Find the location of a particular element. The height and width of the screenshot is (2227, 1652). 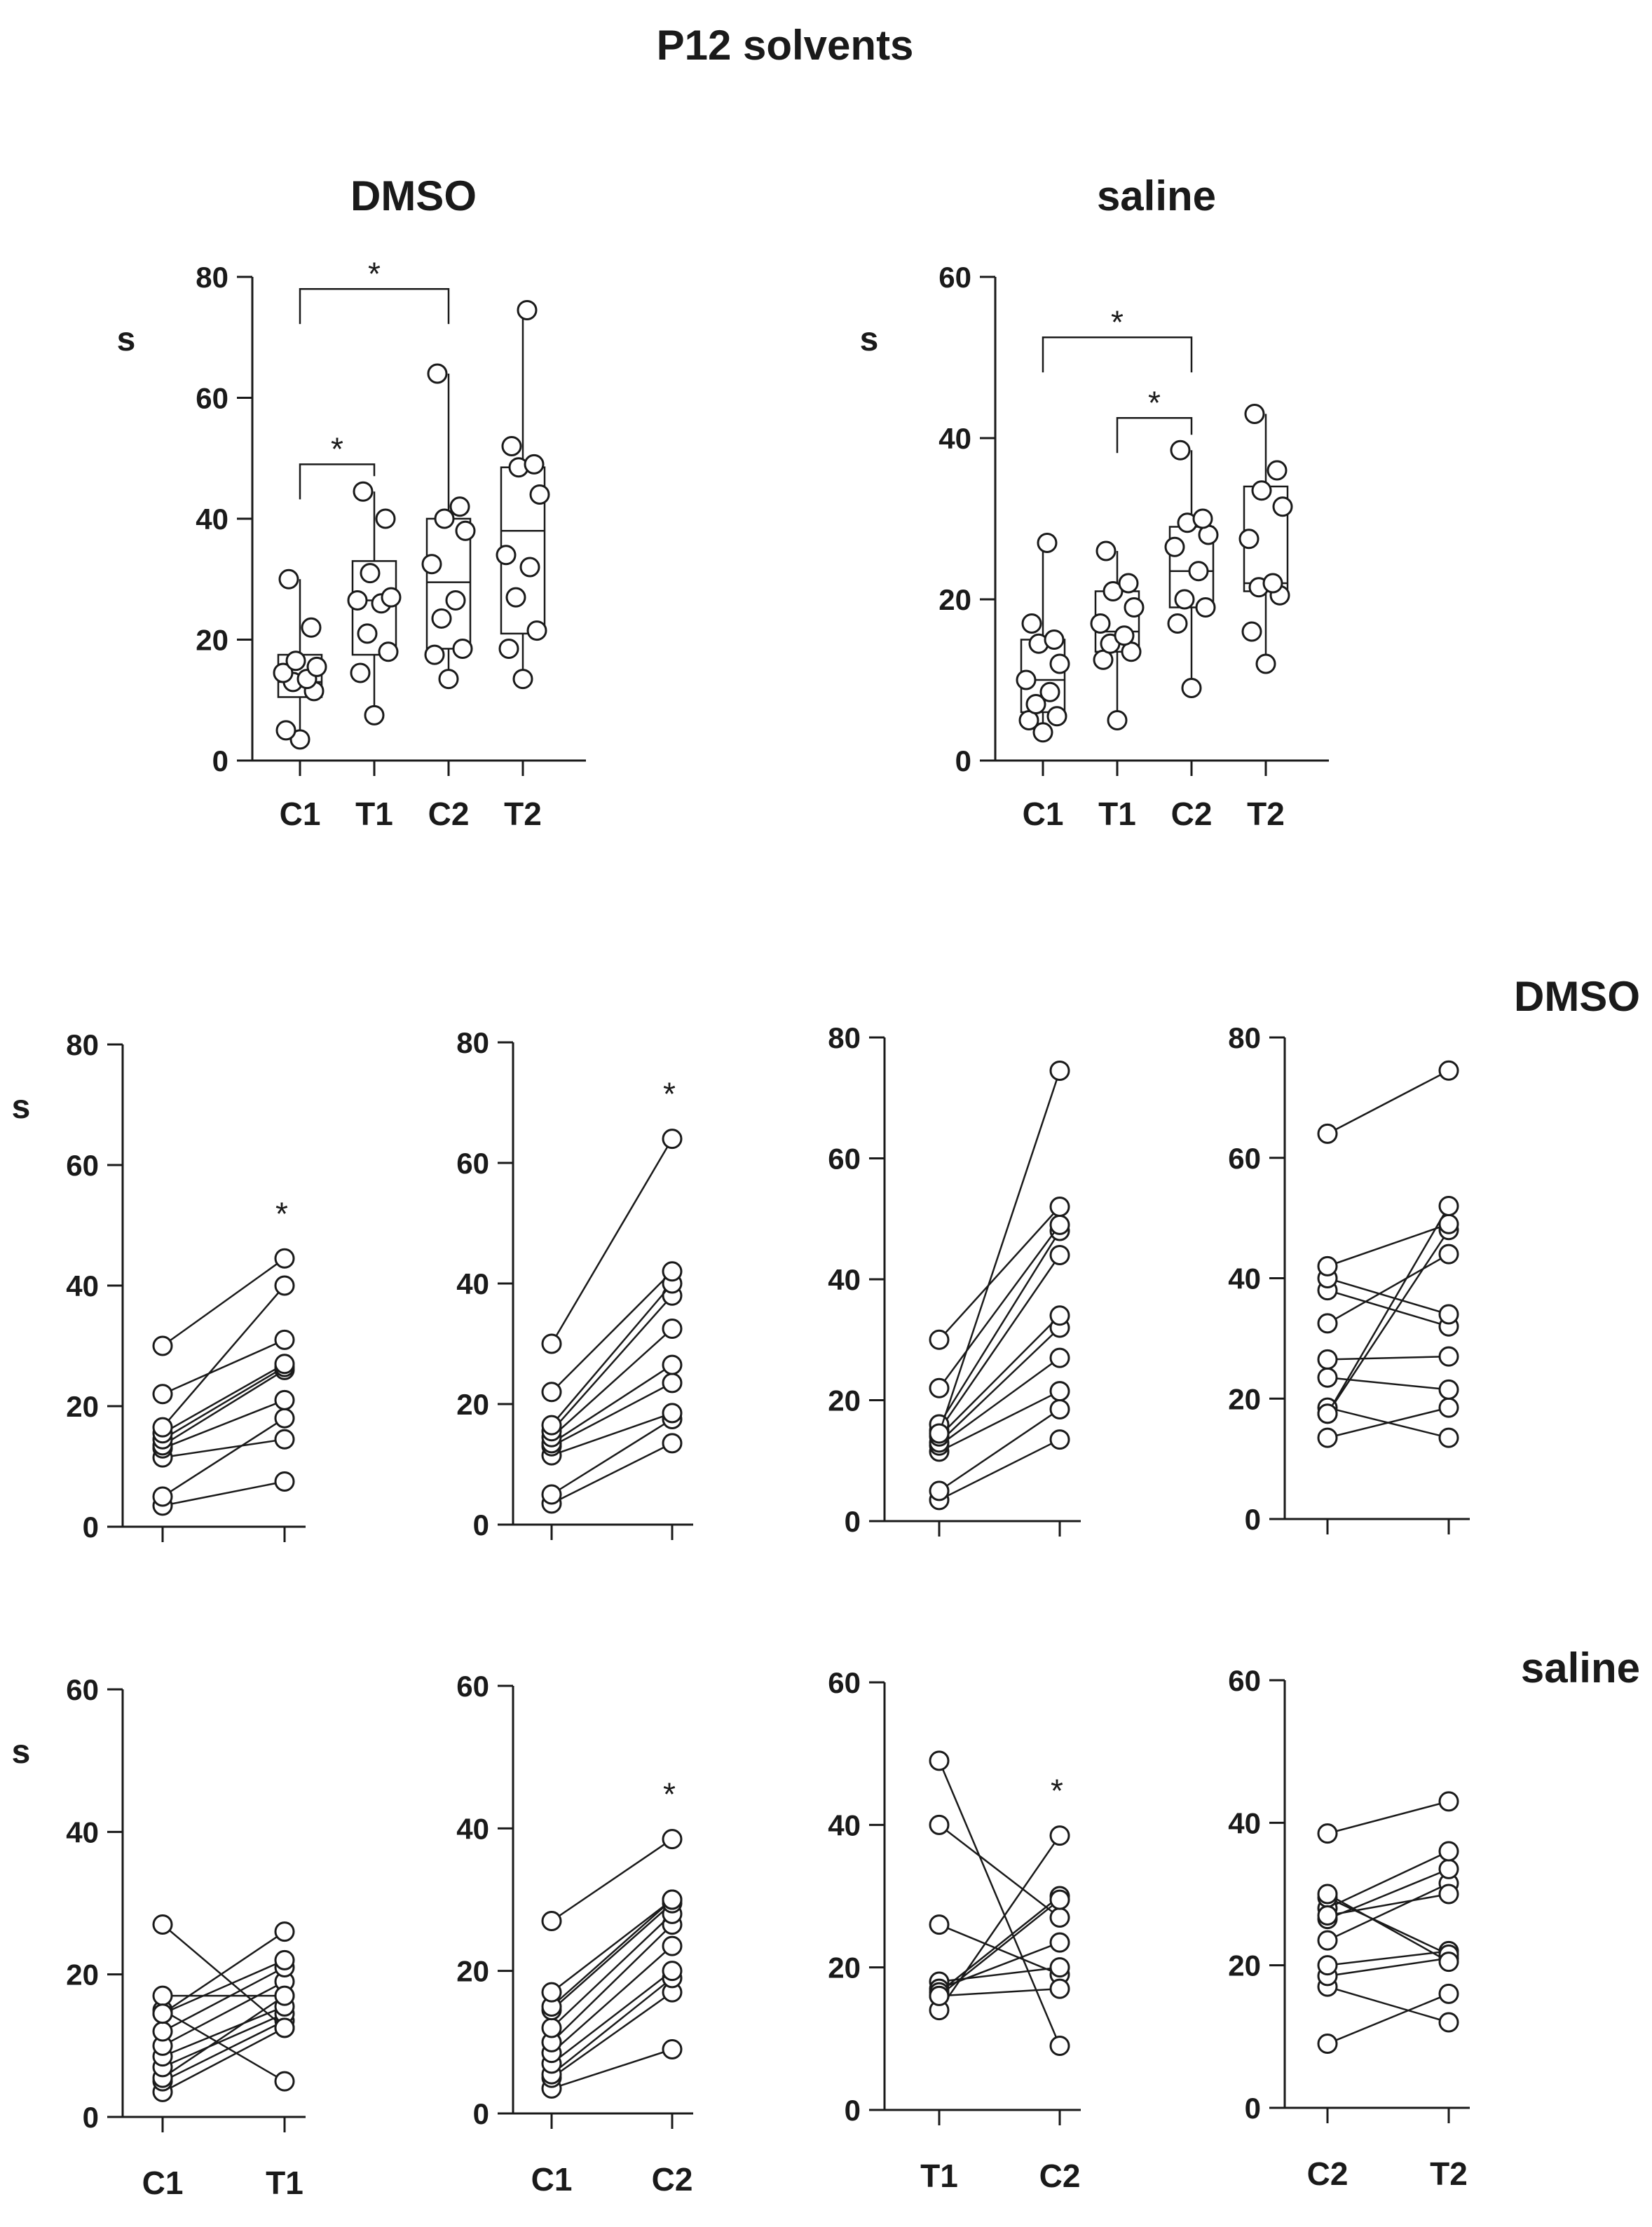

y-tick-label: 40 is located at coordinates (954, 438).